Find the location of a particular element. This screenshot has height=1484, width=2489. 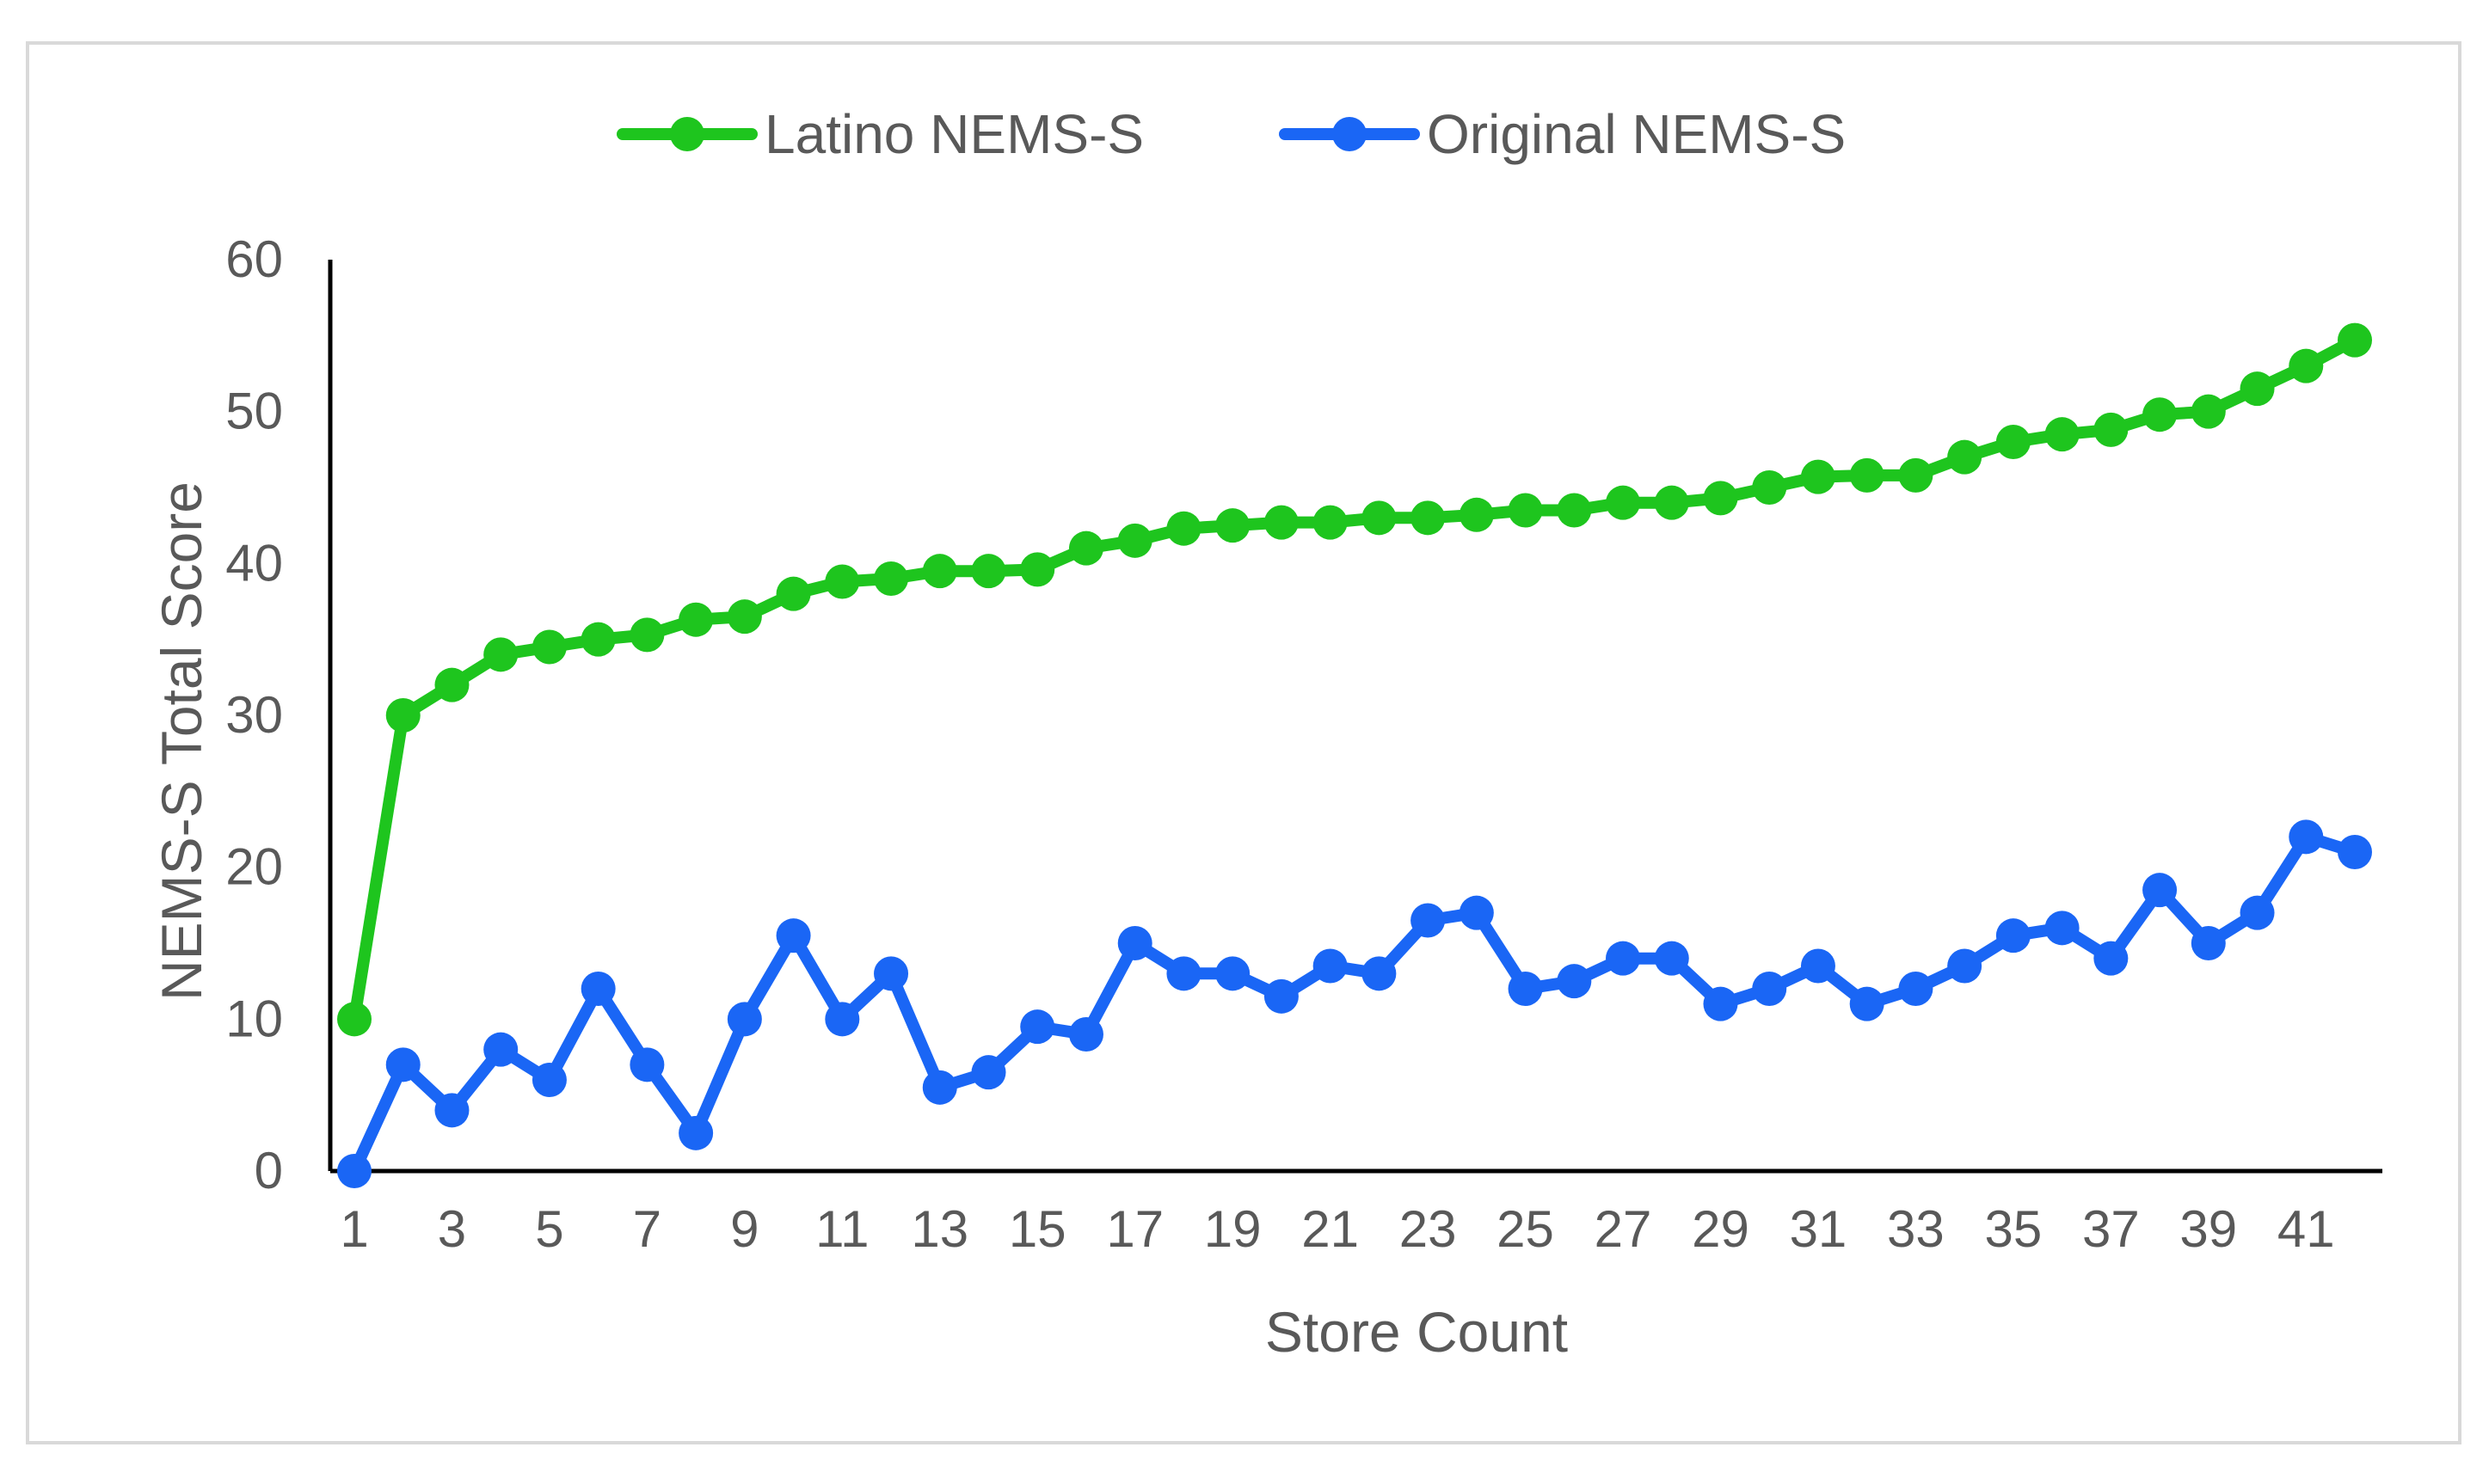

legend-item: Original NEMS-S is located at coordinates (1562, 134).